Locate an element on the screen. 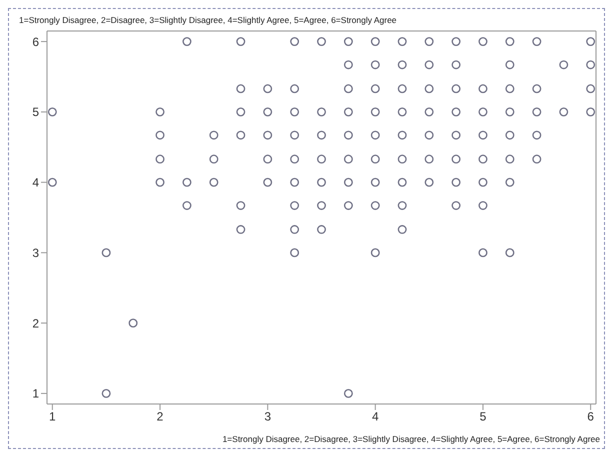 Image resolution: width=613 pixels, height=457 pixels. y-tick-label: 6 is located at coordinates (36, 41).